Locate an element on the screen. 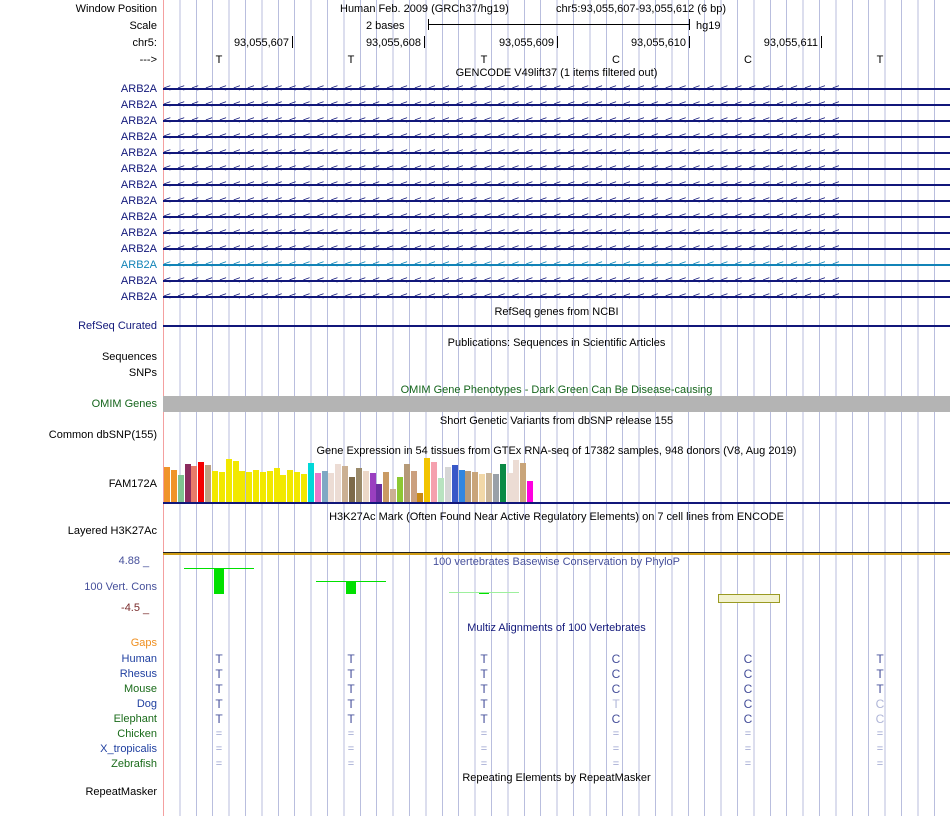 The height and width of the screenshot is (816, 950). label-snps: SNPs is located at coordinates (142, 373).